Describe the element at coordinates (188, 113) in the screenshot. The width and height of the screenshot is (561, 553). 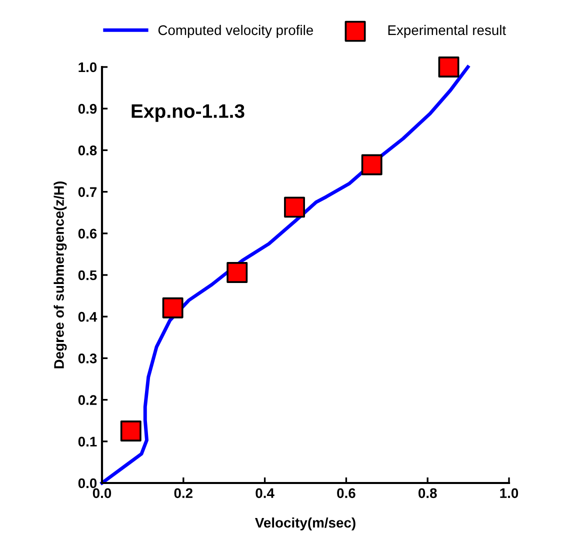
I see `annotation: Exp.no-1.1.3` at that location.